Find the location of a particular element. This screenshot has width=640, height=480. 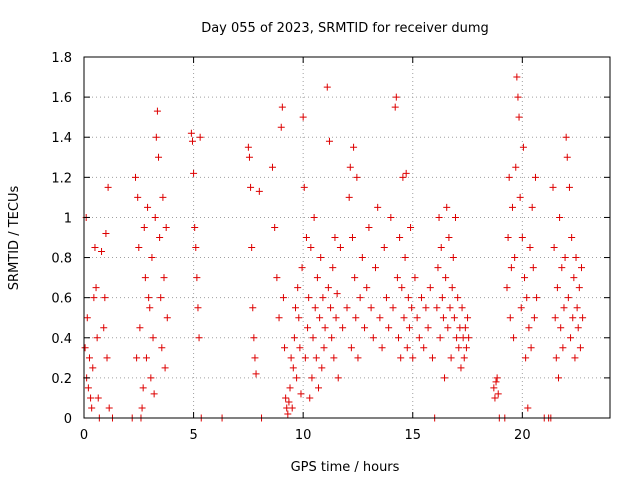

y-tick-label: 0.4 is located at coordinates (61, 339).